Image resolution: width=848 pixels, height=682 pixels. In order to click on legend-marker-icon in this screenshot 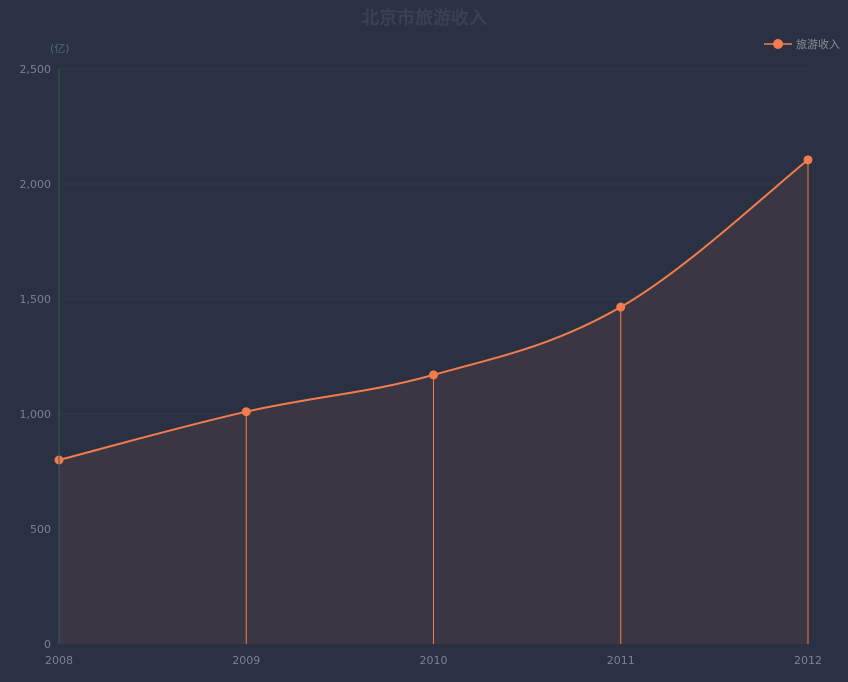, I will do `click(778, 44)`.